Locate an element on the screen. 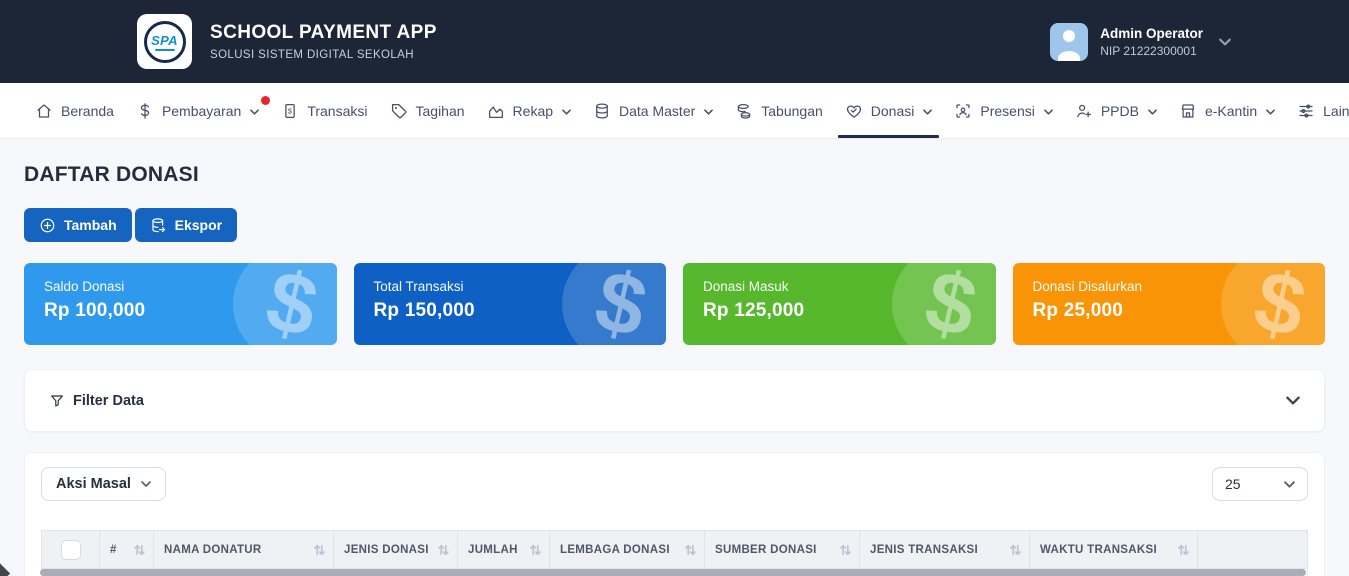 Image resolution: width=1349 pixels, height=576 pixels. column-header-nama-donatur: NAMA DONATUR is located at coordinates (243, 549).